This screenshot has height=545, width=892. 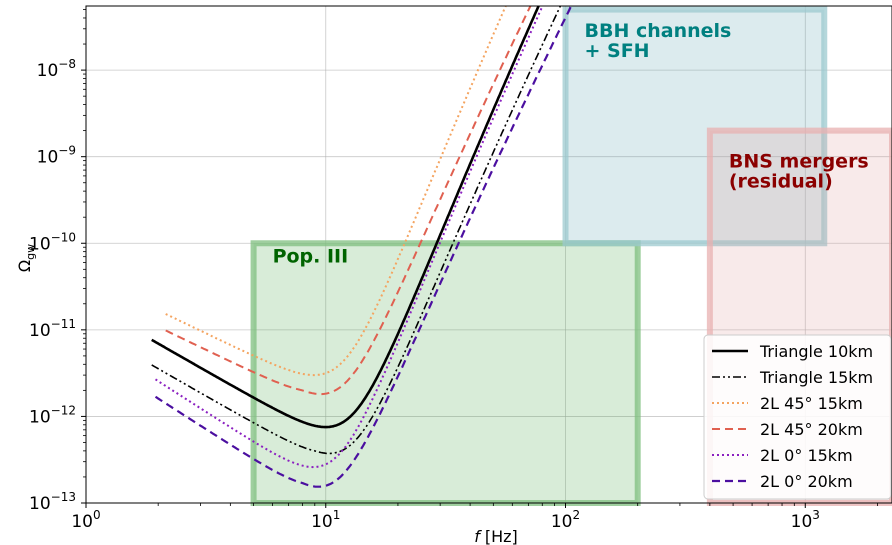 I want to click on region-label-2: BNS mergers (residual), so click(x=799, y=171).